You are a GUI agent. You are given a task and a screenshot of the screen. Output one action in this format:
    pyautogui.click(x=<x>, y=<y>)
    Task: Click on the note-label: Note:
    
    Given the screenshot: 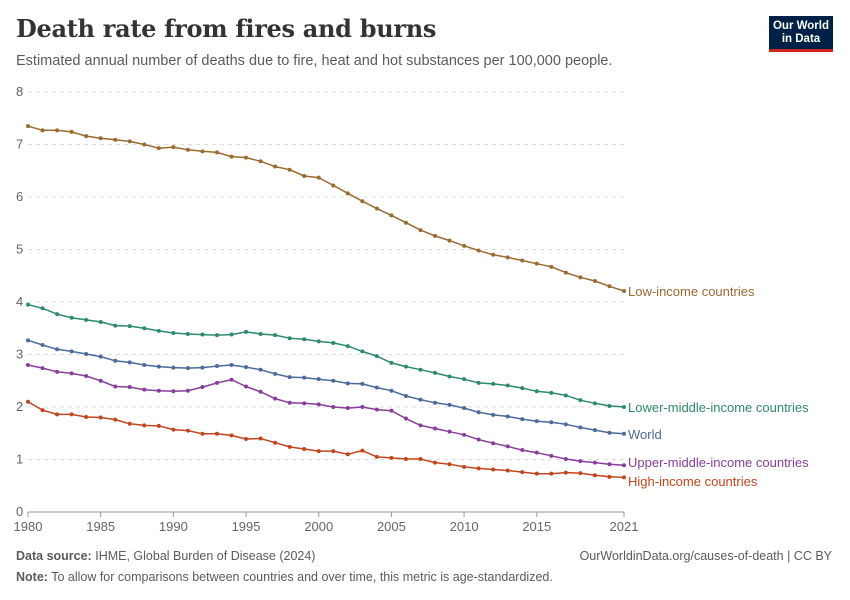 What is the action you would take?
    pyautogui.click(x=32, y=577)
    